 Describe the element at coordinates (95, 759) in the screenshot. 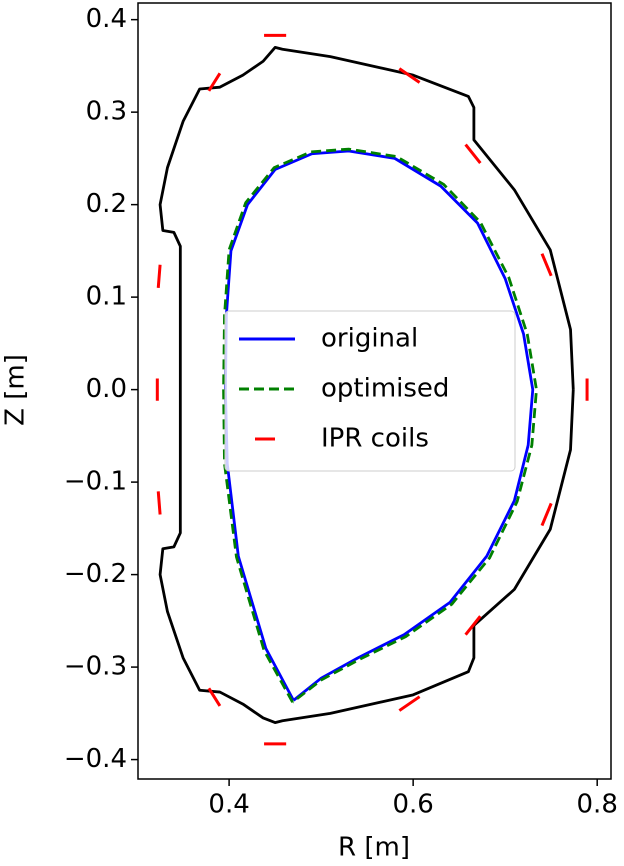

I see `y-tick-label: −0.4` at that location.